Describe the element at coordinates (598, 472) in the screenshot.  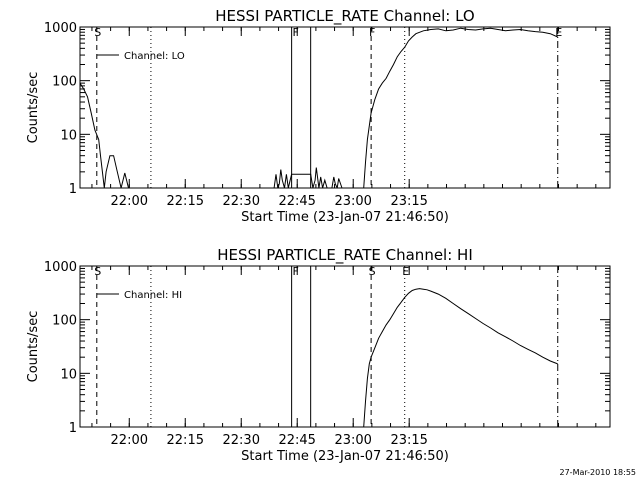
I see `plot-timestamp: 27-Mar-2010 18:55` at that location.